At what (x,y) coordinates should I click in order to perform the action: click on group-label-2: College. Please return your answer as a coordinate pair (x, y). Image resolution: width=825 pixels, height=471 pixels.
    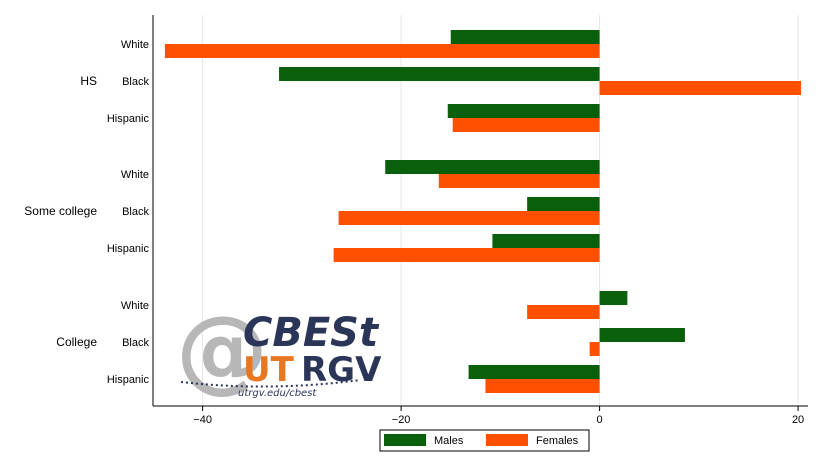
    Looking at the image, I should click on (76, 342).